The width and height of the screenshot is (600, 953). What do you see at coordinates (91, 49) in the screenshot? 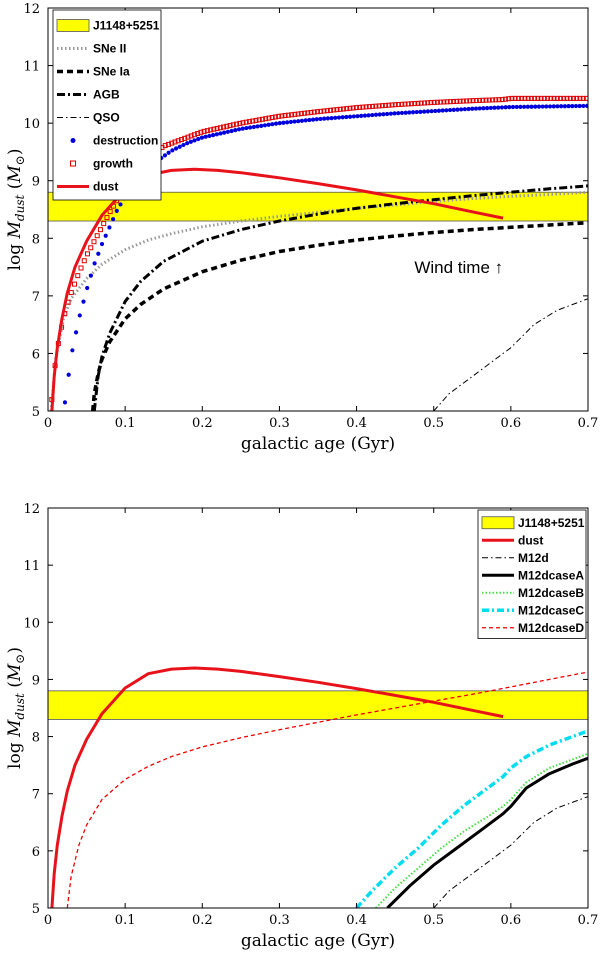
I see `legend-item-sne-ii: SNe II` at bounding box center [91, 49].